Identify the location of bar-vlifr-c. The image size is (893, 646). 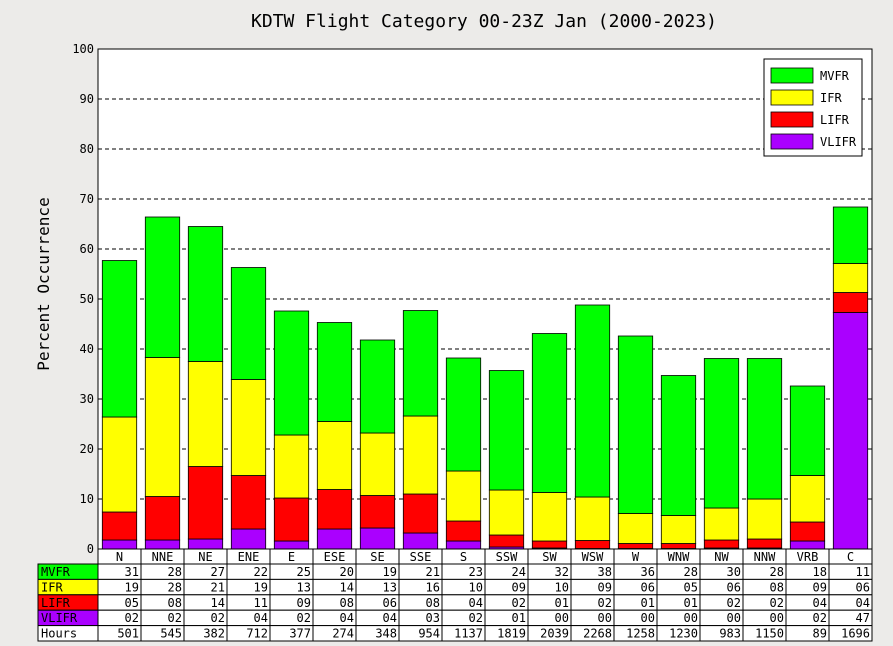
(850, 431).